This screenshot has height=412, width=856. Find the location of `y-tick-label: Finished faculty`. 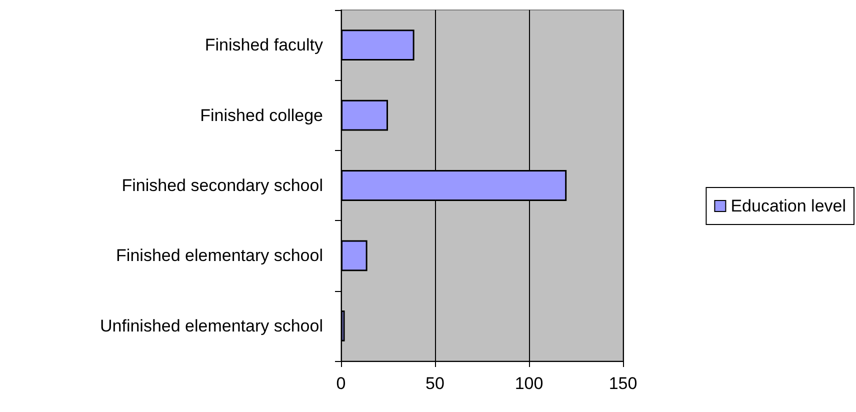

y-tick-label: Finished faculty is located at coordinates (264, 45).